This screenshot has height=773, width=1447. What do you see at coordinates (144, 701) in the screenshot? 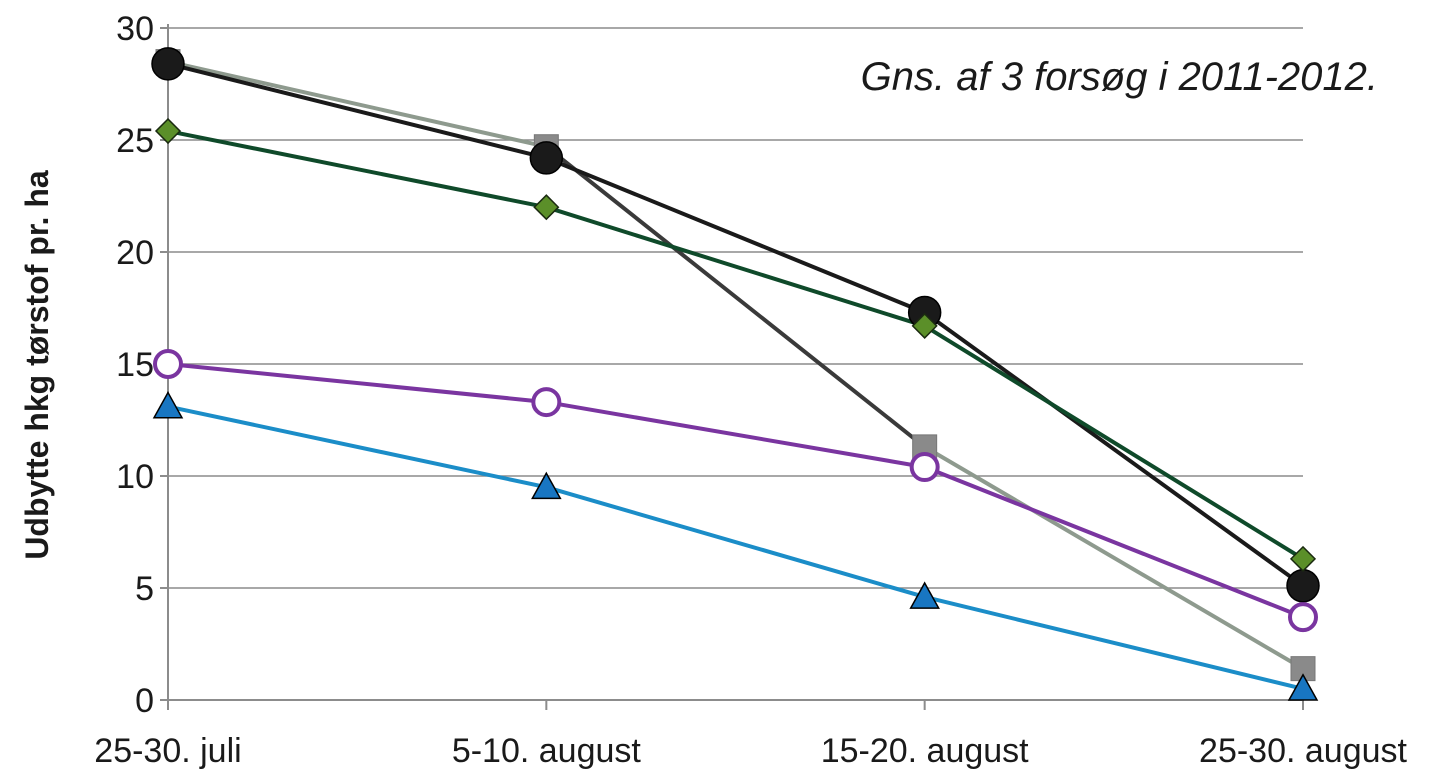
I see `y-tick-label: 0` at bounding box center [144, 701].